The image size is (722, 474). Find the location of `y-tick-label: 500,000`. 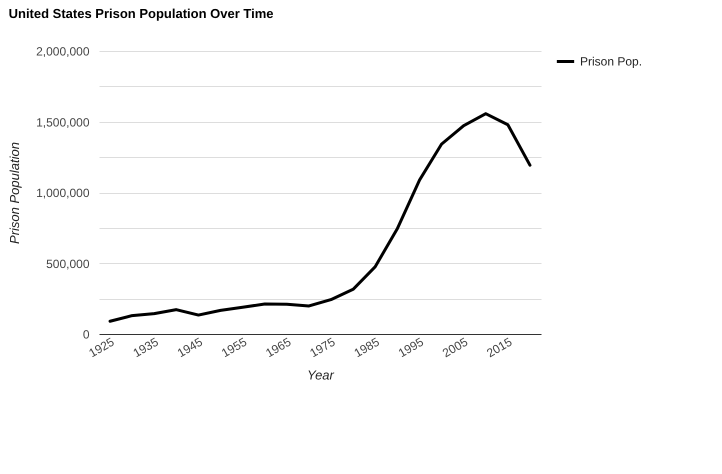

y-tick-label: 500,000 is located at coordinates (68, 263).